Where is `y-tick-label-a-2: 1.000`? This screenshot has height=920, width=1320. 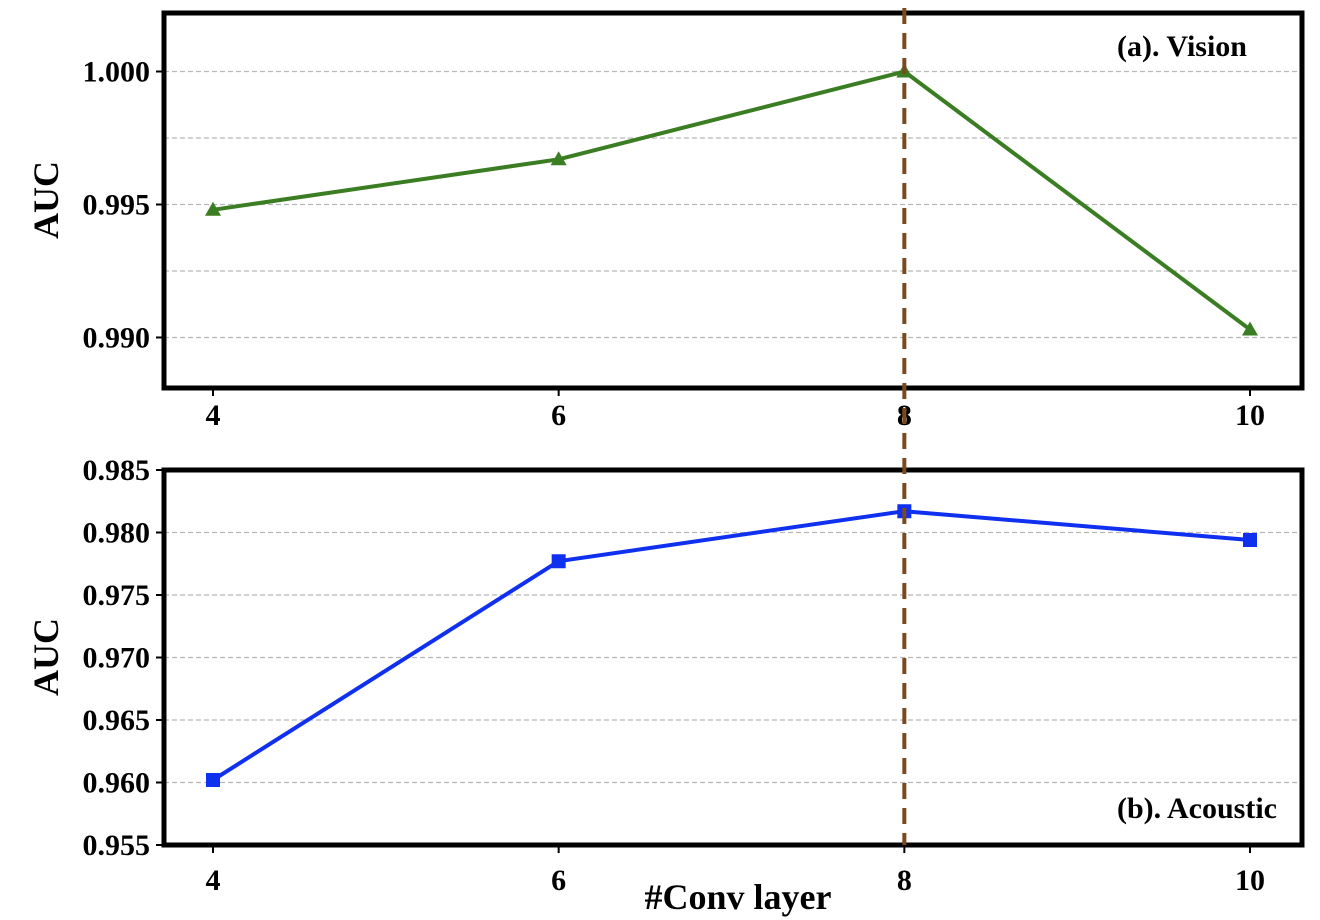
y-tick-label-a-2: 1.000 is located at coordinates (117, 72).